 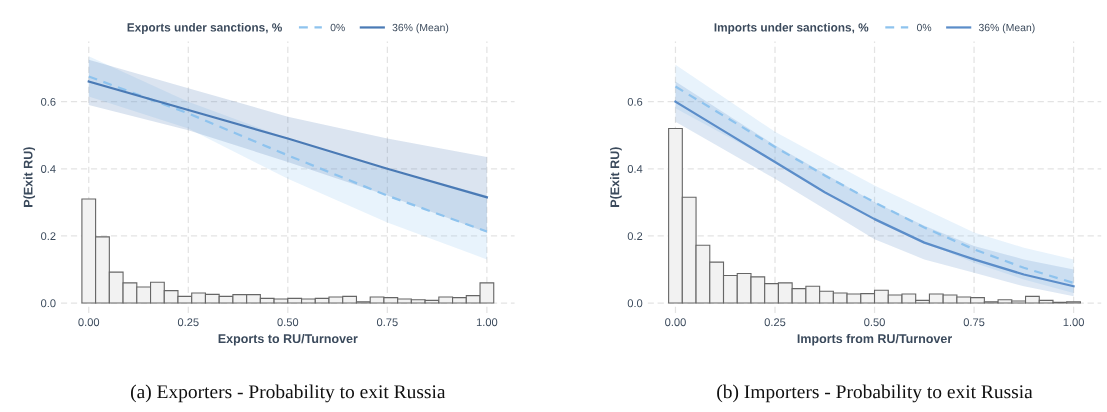 What do you see at coordinates (287, 139) in the screenshot?
I see `line-series` at bounding box center [287, 139].